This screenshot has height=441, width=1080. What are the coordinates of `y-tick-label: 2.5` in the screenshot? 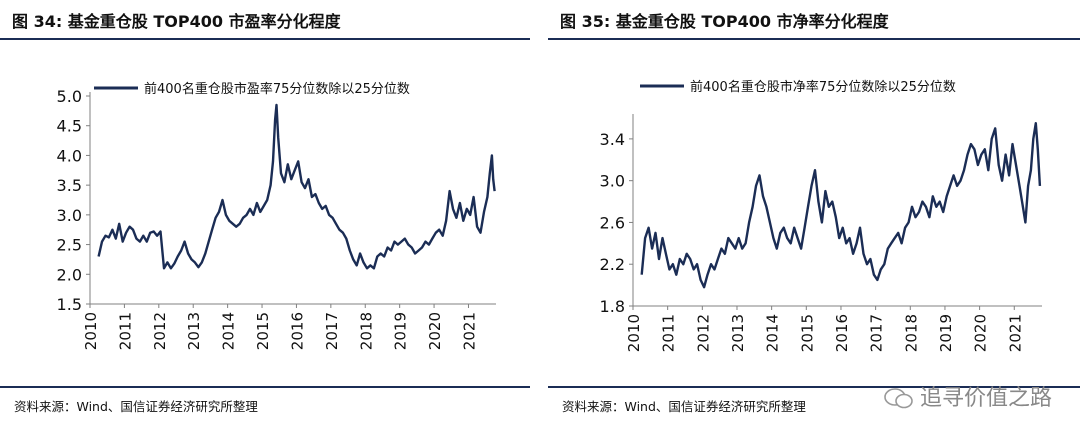 It's located at (69, 245).